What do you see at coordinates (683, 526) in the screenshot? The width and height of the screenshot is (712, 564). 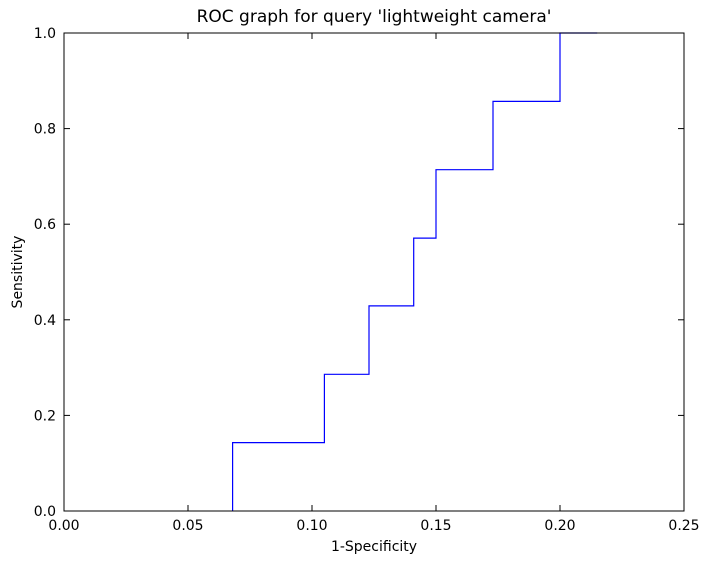 I see `x-tick-label: 0.25` at bounding box center [683, 526].